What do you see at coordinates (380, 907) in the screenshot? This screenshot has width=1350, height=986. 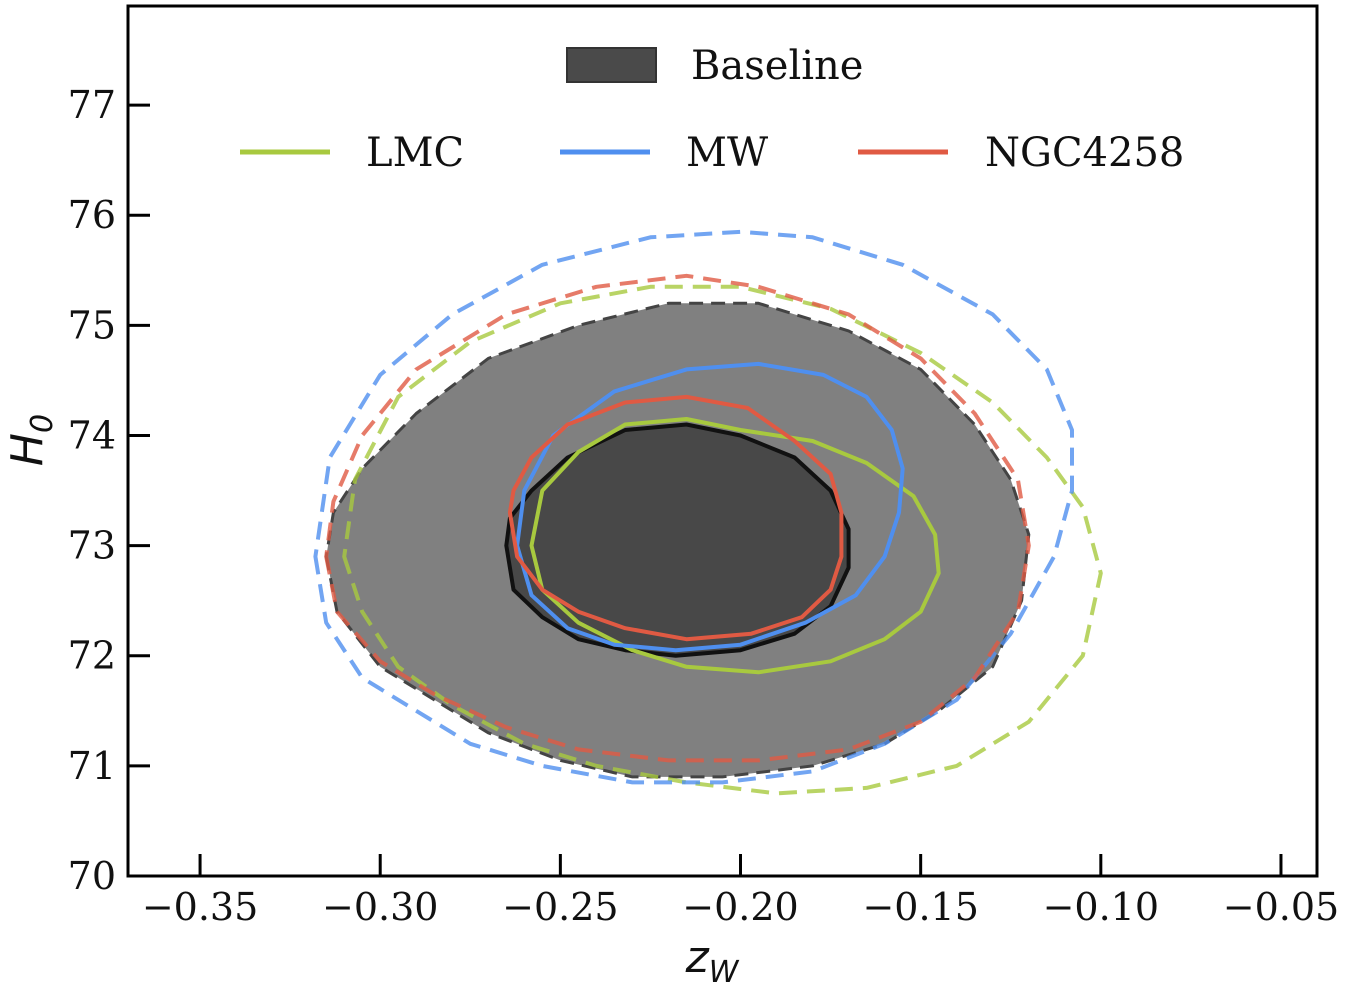 I see `x-tick-label: −0.30` at bounding box center [380, 907].